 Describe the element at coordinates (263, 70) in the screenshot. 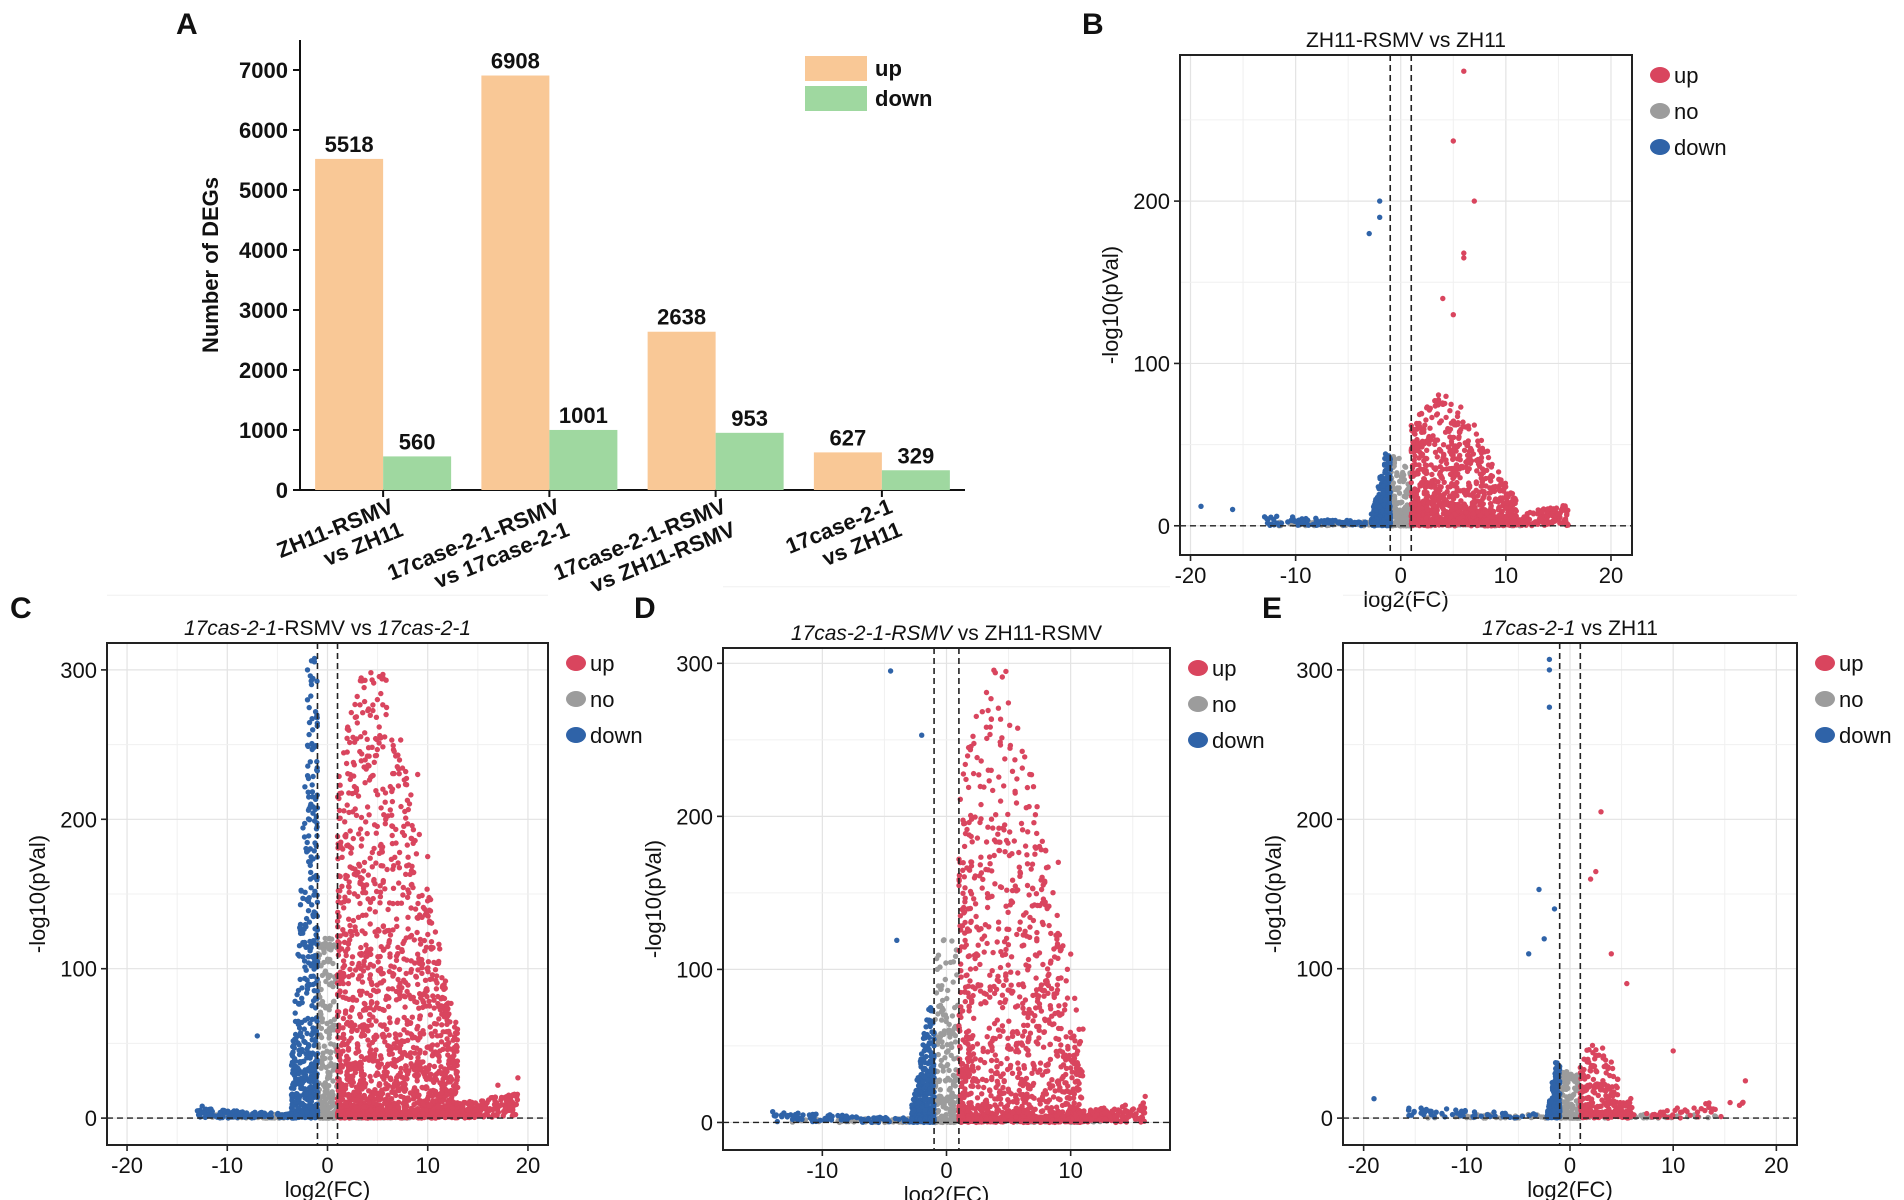

I see `y-tick-label: 7000` at that location.